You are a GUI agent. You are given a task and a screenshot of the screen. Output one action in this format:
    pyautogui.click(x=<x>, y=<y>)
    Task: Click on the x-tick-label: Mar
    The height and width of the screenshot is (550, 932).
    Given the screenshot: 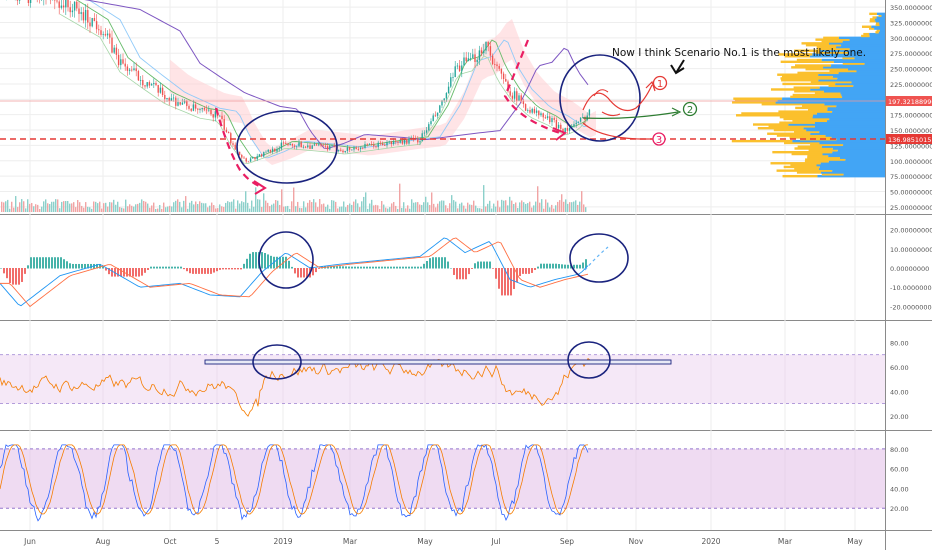 What is the action you would take?
    pyautogui.click(x=785, y=541)
    